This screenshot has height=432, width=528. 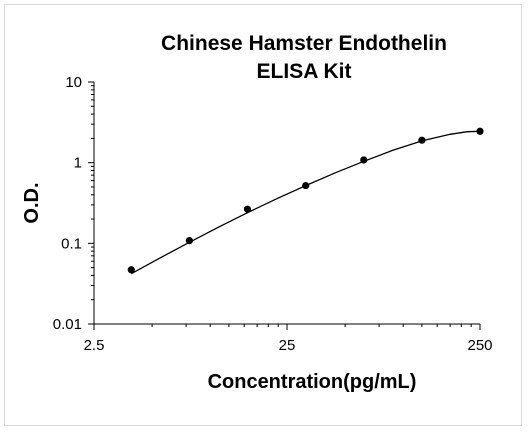 What do you see at coordinates (67, 324) in the screenshot?
I see `y-tick-label: 0.01` at bounding box center [67, 324].